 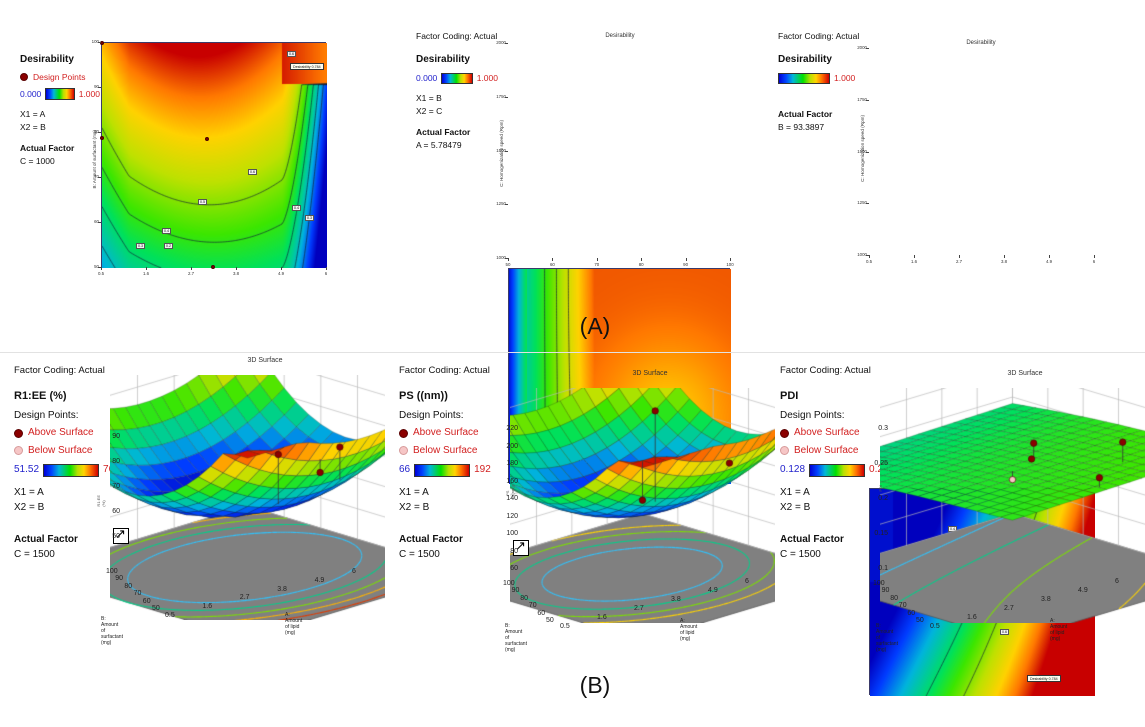 I want to click on design-point, so click(x=102, y=138).